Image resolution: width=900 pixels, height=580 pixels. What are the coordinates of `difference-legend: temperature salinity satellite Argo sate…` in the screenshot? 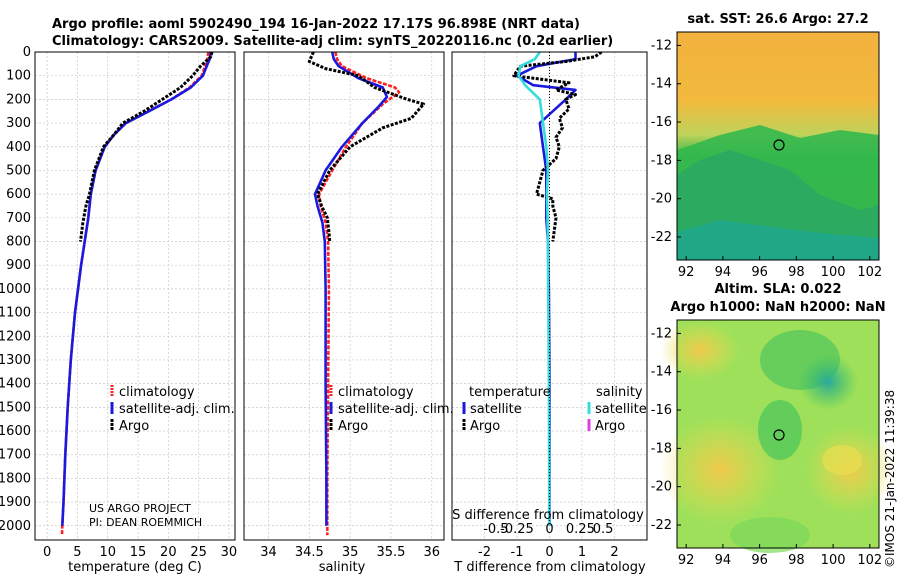 It's located at (554, 409).